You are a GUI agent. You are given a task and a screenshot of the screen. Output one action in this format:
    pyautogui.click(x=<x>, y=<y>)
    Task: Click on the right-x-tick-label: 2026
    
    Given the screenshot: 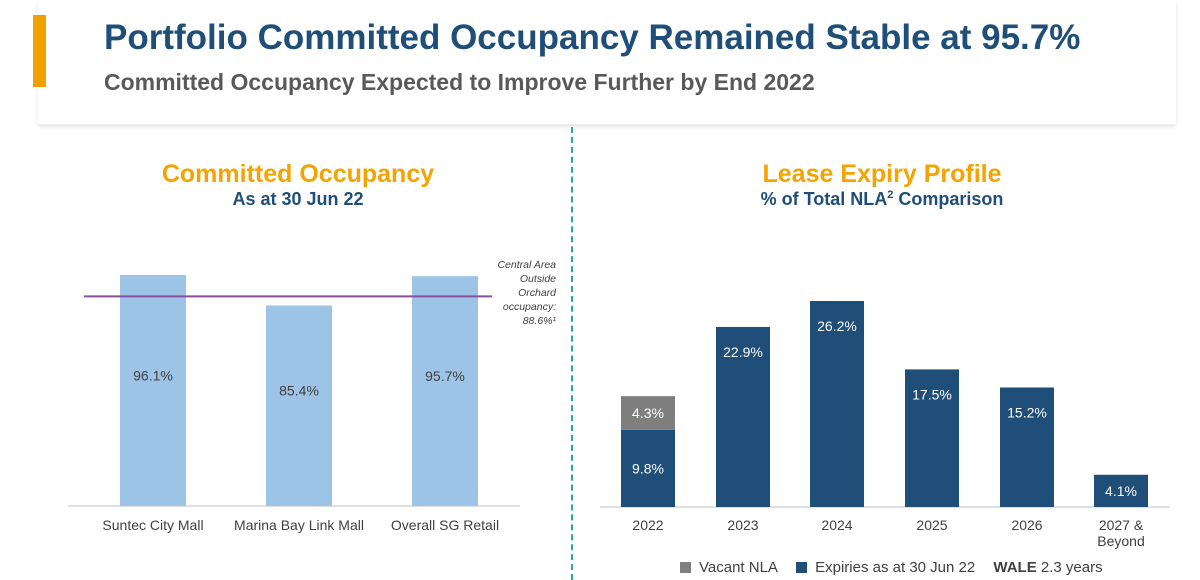 What is the action you would take?
    pyautogui.click(x=1026, y=525)
    